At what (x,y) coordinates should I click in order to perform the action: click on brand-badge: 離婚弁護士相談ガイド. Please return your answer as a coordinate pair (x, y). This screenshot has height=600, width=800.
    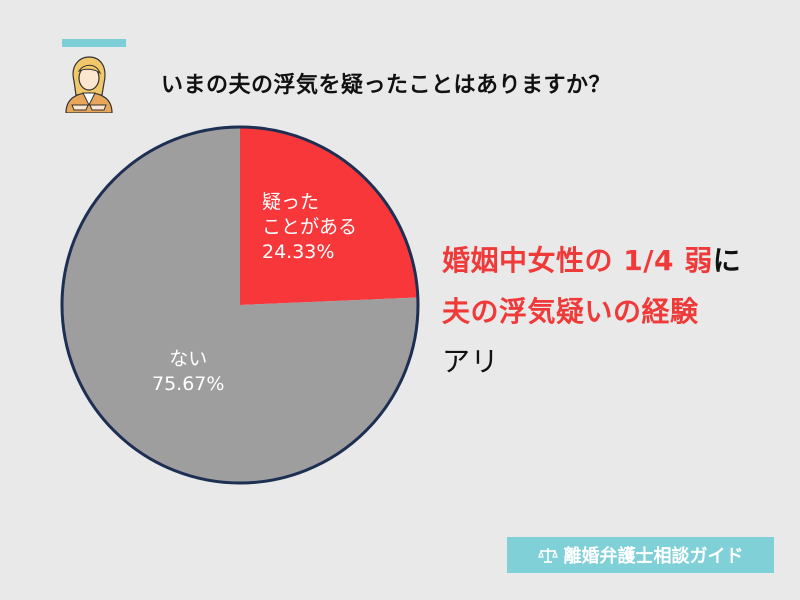
    Looking at the image, I should click on (640, 555).